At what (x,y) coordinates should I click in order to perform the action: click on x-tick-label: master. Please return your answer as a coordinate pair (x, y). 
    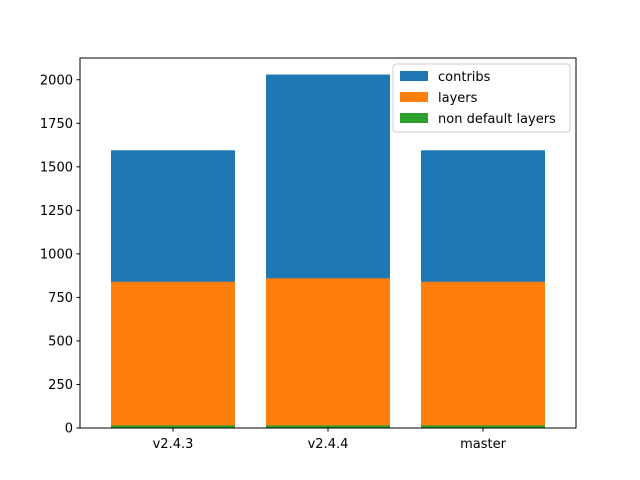
    Looking at the image, I should click on (483, 444).